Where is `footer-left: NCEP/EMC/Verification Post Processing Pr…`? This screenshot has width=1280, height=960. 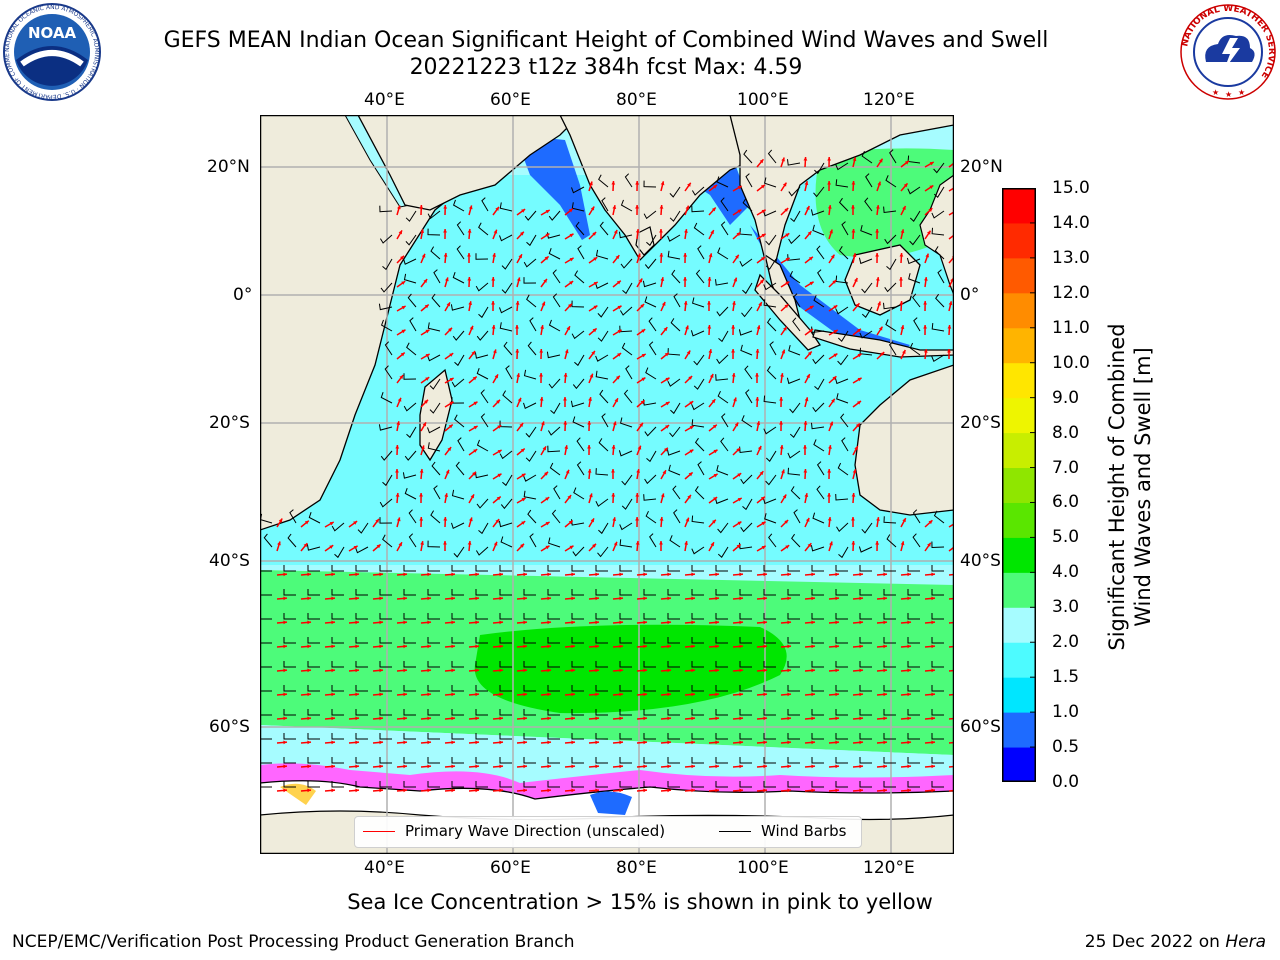 footer-left: NCEP/EMC/Verification Post Processing Pr… is located at coordinates (293, 942).